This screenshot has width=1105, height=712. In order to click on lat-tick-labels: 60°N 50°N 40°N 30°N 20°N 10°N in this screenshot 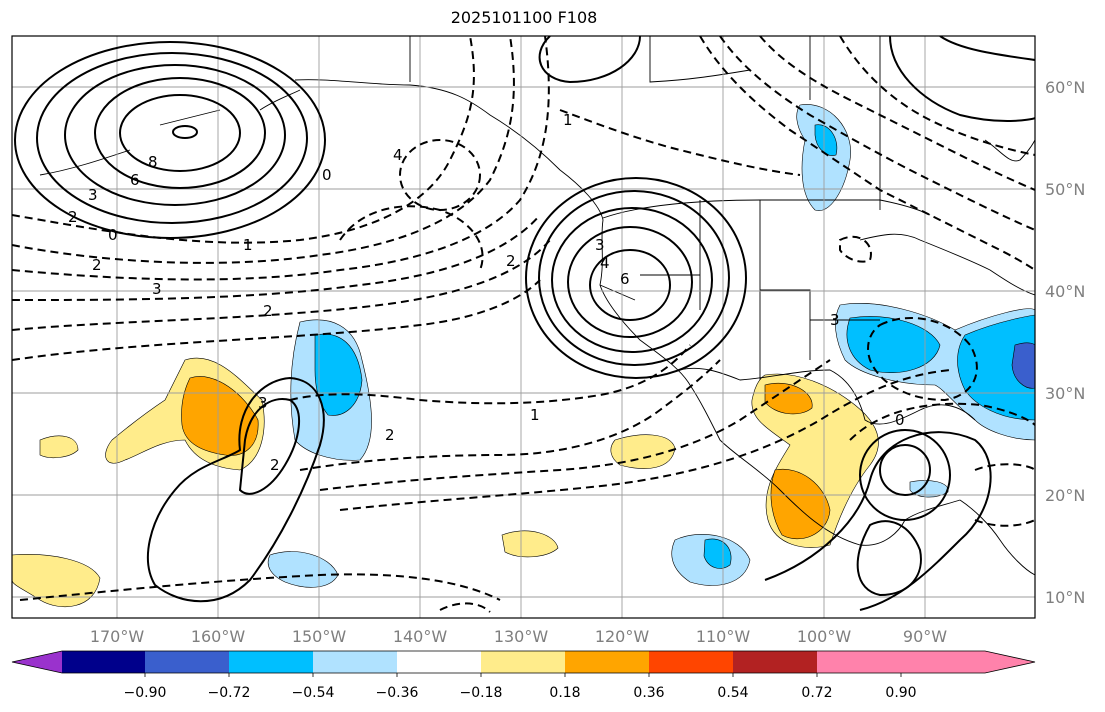, I will do `click(1065, 342)`.